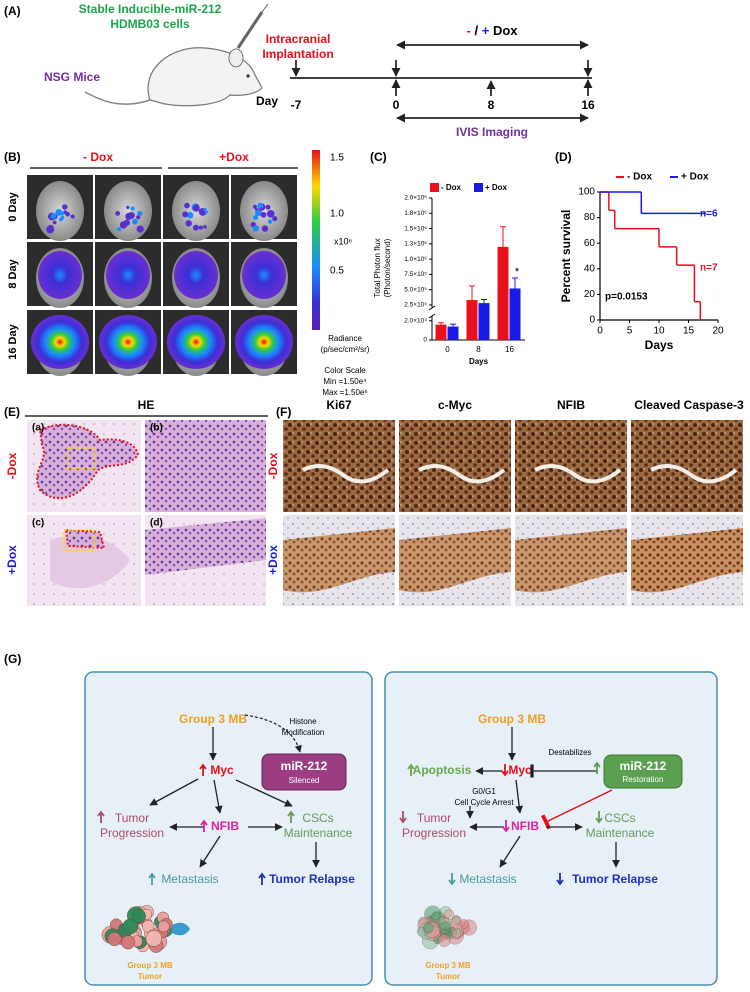 The width and height of the screenshot is (750, 992). What do you see at coordinates (472, 293) in the screenshot?
I see `error-bar` at bounding box center [472, 293].